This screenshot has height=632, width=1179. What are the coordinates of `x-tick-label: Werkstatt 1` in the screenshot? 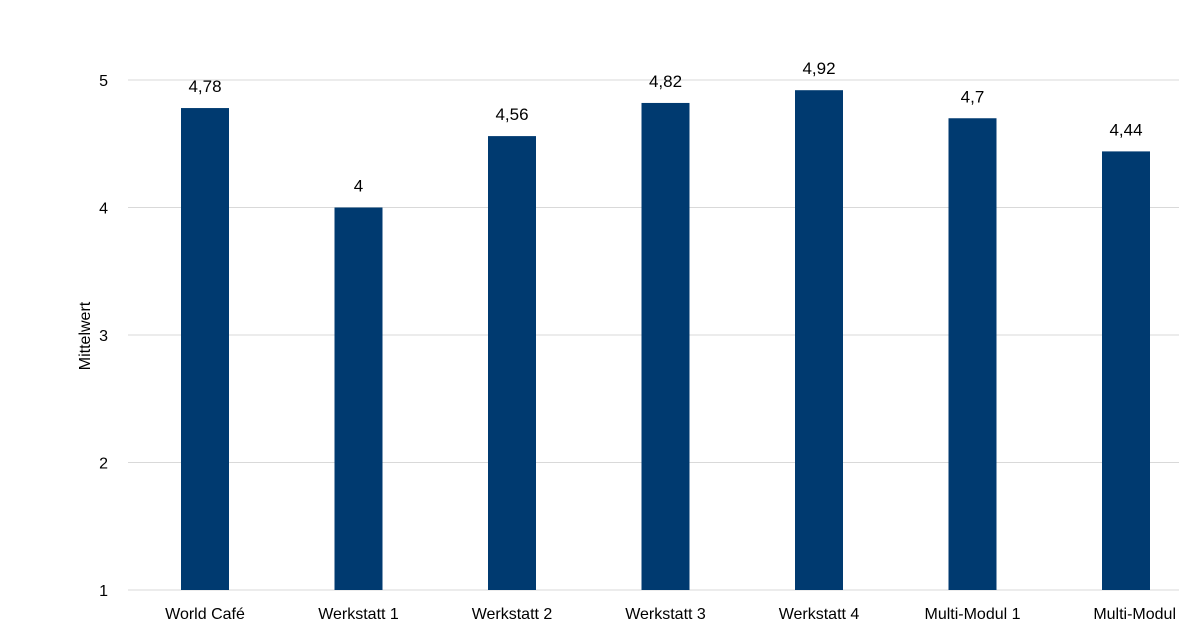 It's located at (358, 614).